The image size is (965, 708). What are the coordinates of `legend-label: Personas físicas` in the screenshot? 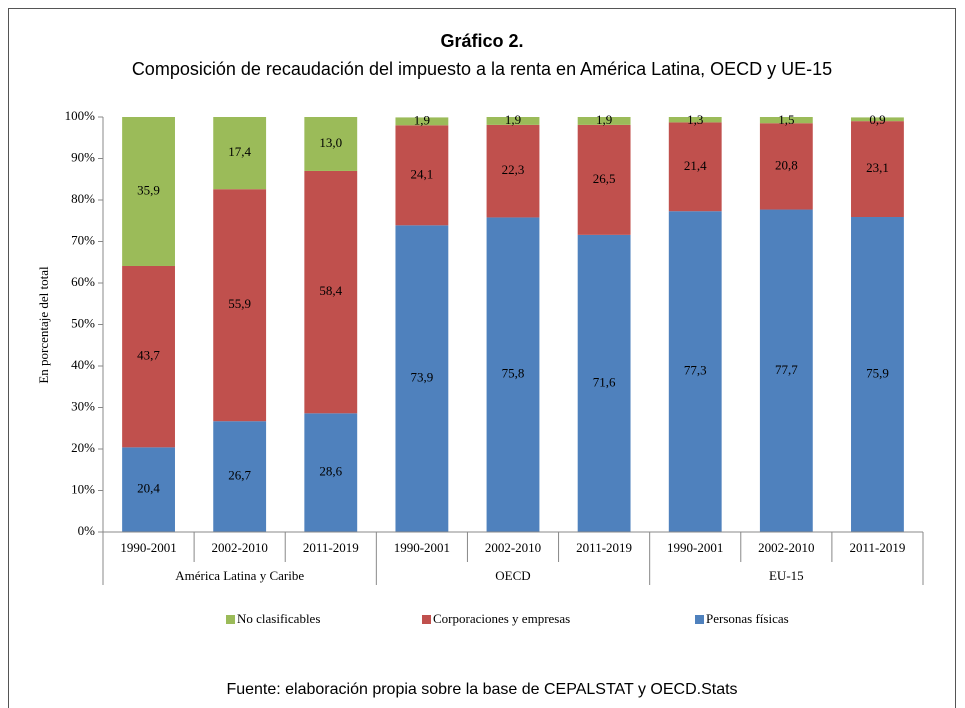 It's located at (747, 618).